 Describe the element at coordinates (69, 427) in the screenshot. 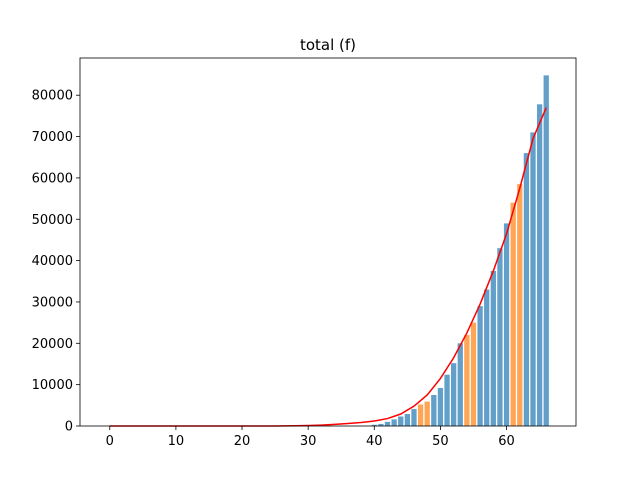

I see `y-tick-label: 0` at that location.